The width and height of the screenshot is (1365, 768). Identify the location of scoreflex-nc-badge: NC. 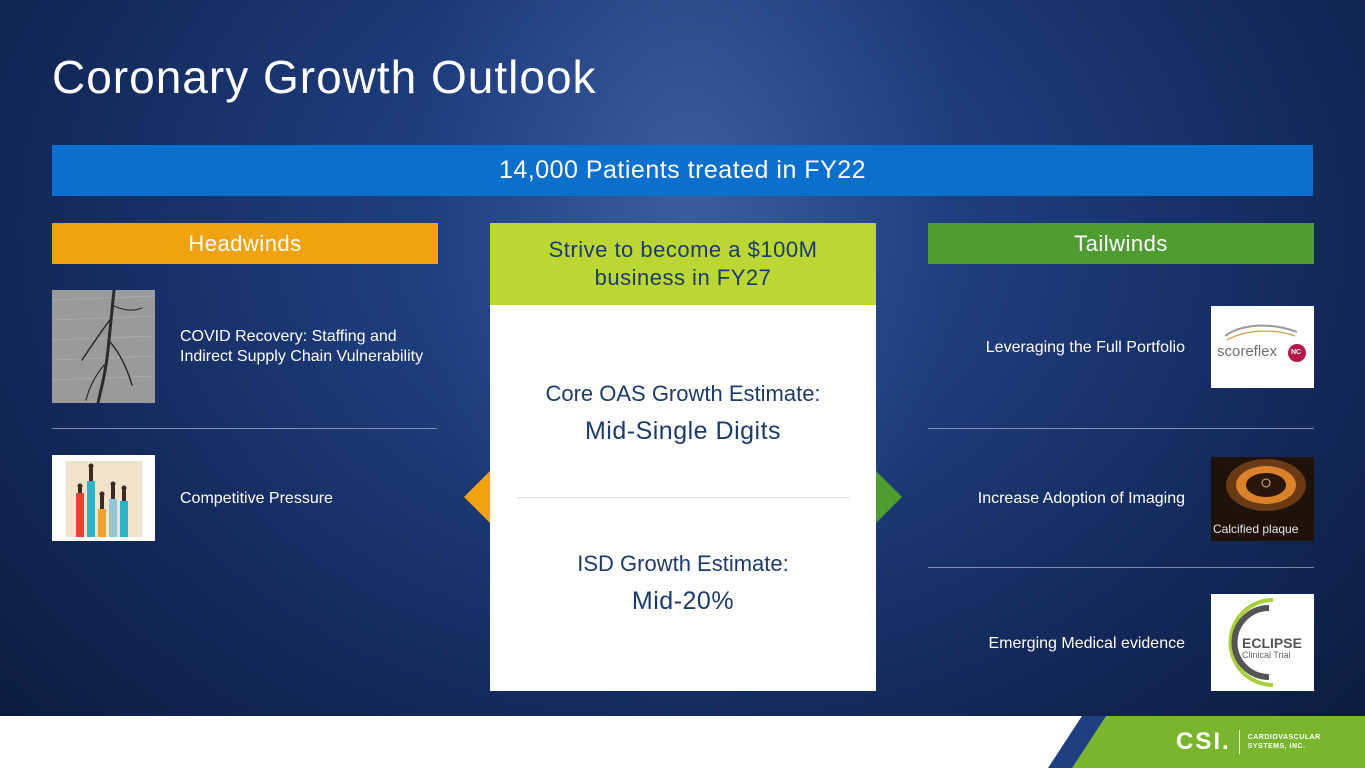
(1296, 352).